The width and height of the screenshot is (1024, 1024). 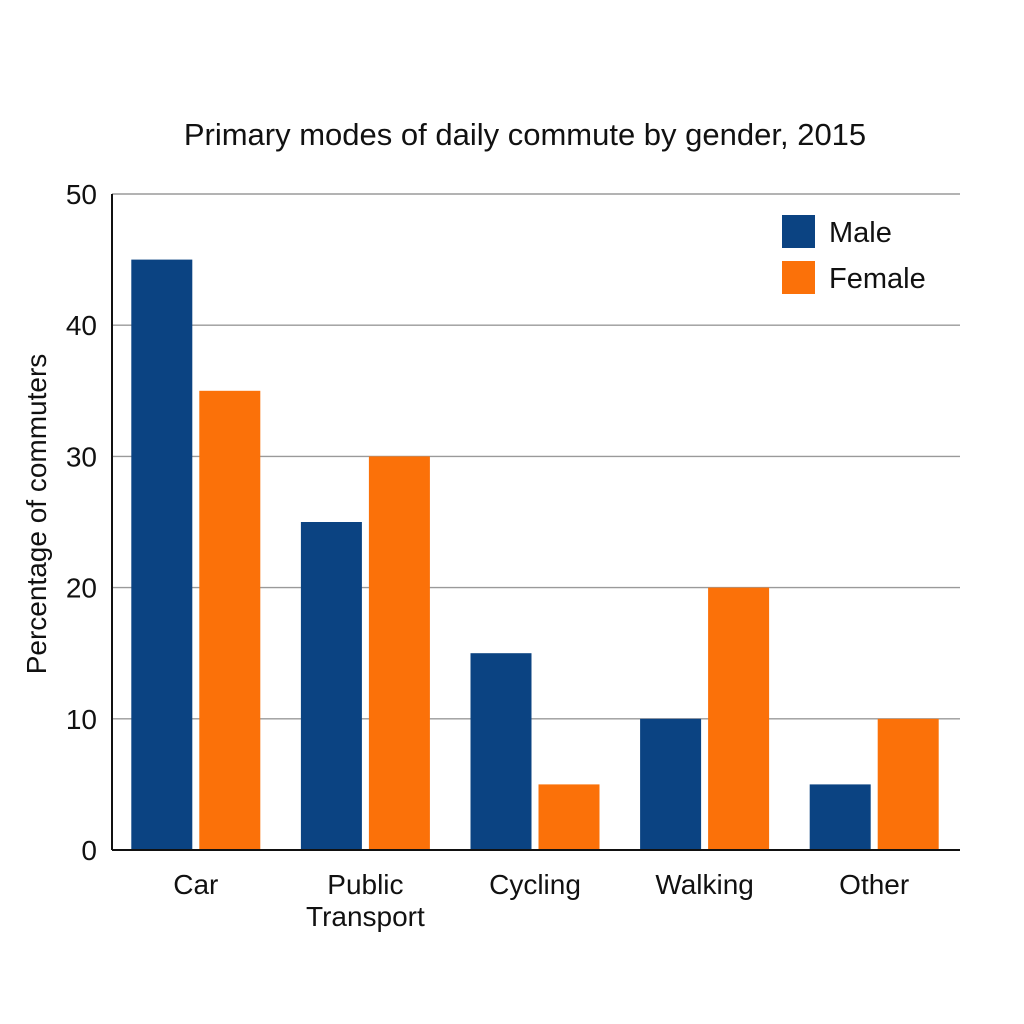 I want to click on legend: Male Female, so click(x=854, y=255).